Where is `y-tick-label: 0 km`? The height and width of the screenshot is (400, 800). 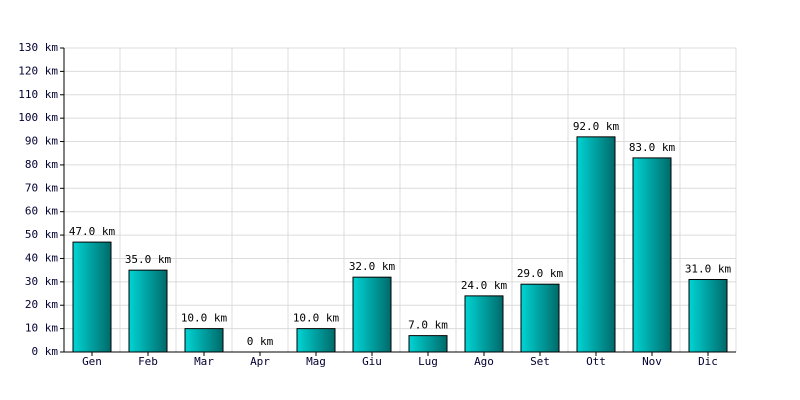 y-tick-label: 0 km is located at coordinates (45, 351).